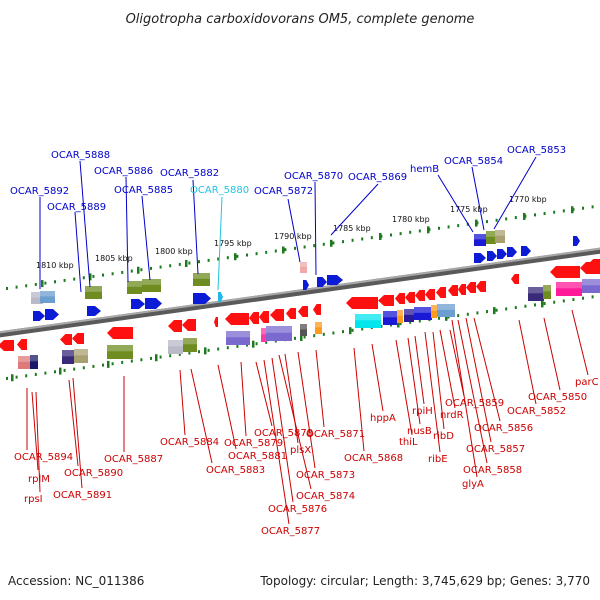 Image resolution: width=600 pixels, height=600 pixels. Describe the element at coordinates (133, 459) in the screenshot. I see `gene-label: OCAR_5887` at that location.